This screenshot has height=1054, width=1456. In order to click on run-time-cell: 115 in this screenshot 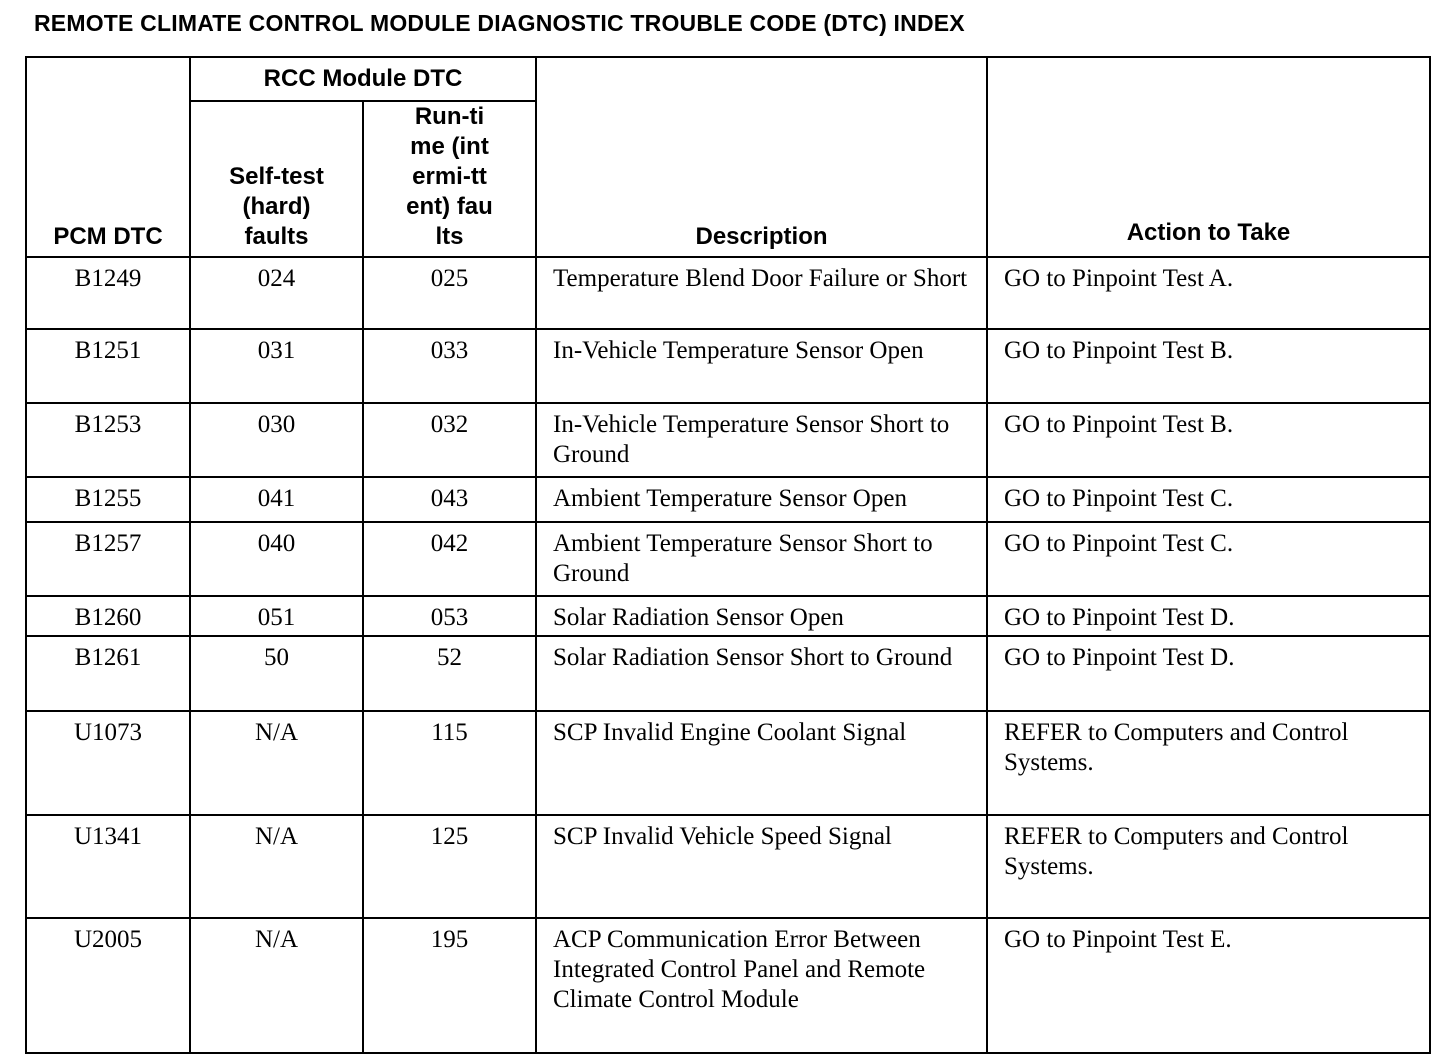, I will do `click(449, 763)`.